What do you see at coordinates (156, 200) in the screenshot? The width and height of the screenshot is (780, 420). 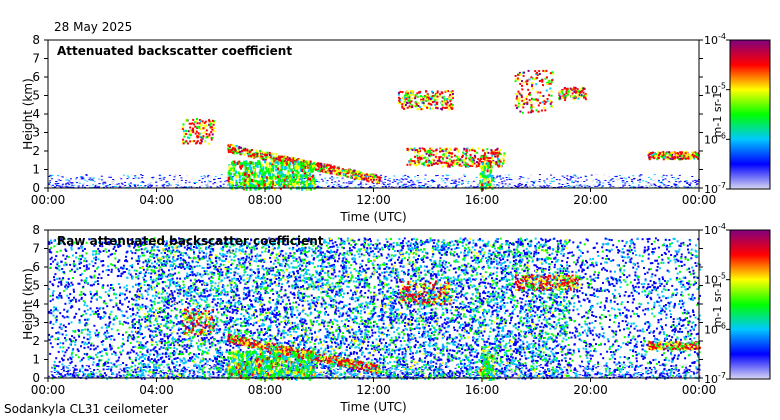 I see `x-tick-label: 04:00` at bounding box center [156, 200].